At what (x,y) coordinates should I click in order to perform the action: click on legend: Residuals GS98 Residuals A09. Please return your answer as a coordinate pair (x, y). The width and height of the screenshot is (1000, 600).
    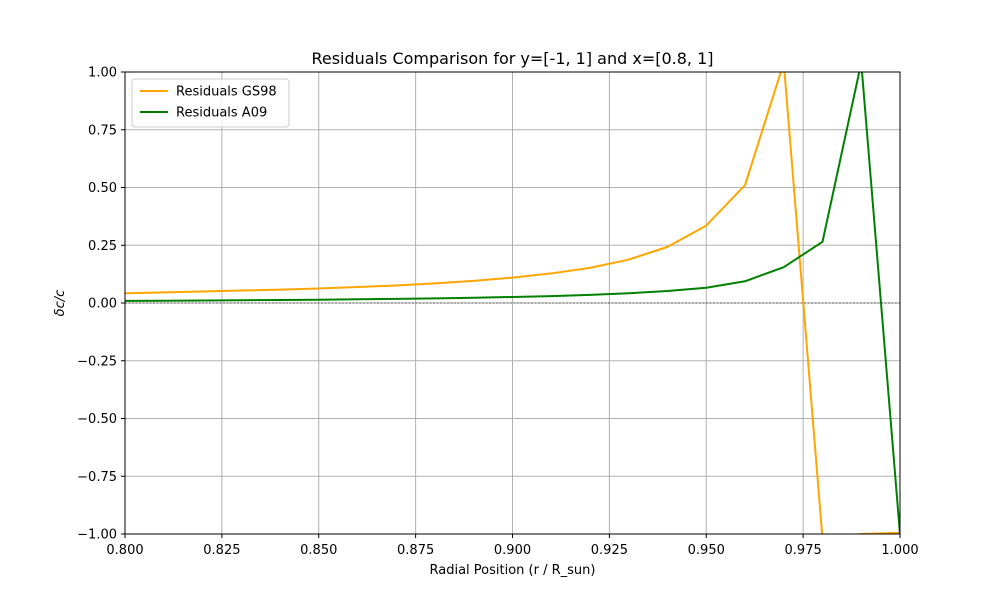
    Looking at the image, I should click on (210, 103).